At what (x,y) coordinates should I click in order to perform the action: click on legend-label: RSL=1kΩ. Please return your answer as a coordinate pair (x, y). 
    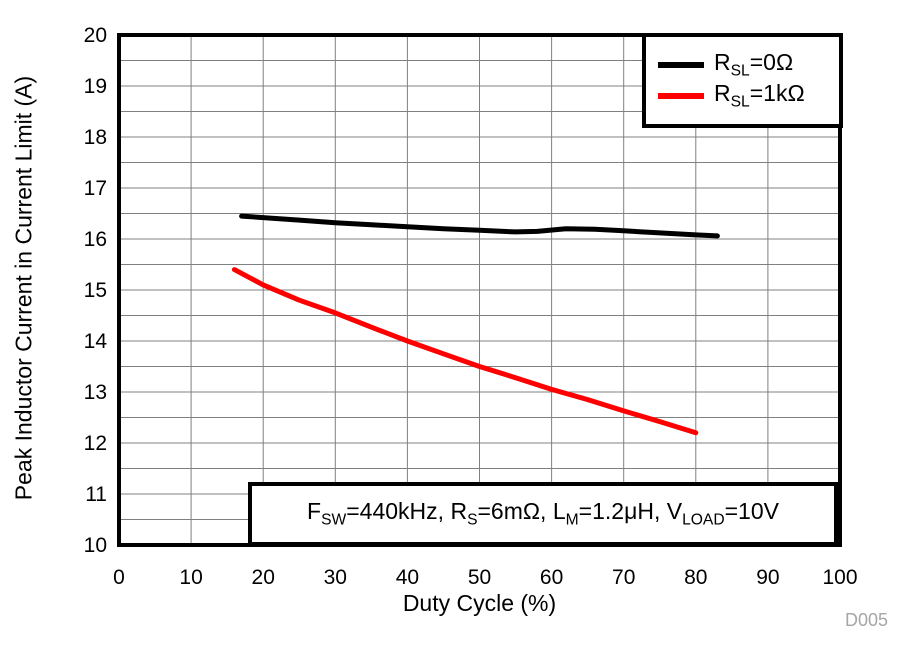
    Looking at the image, I should click on (759, 96).